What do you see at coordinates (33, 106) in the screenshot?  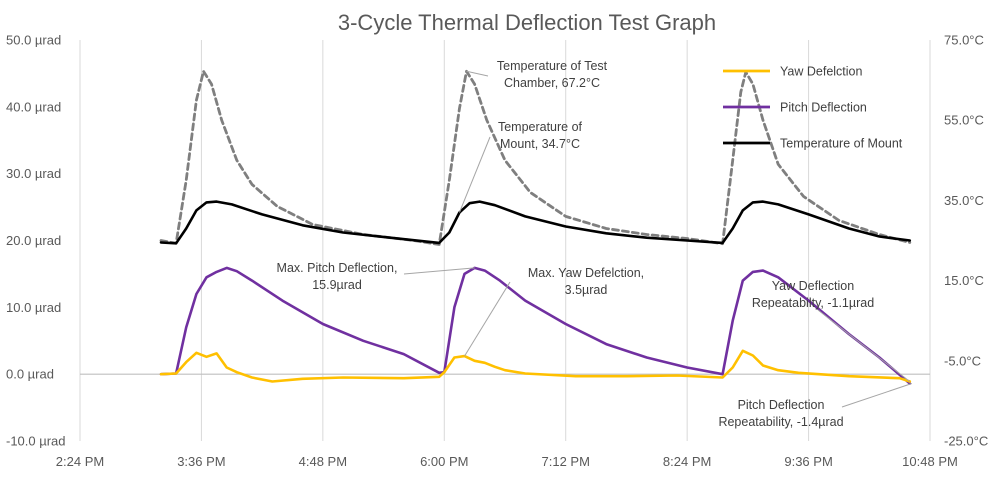 I see `y-left-tick-label: 40.0 µrad` at bounding box center [33, 106].